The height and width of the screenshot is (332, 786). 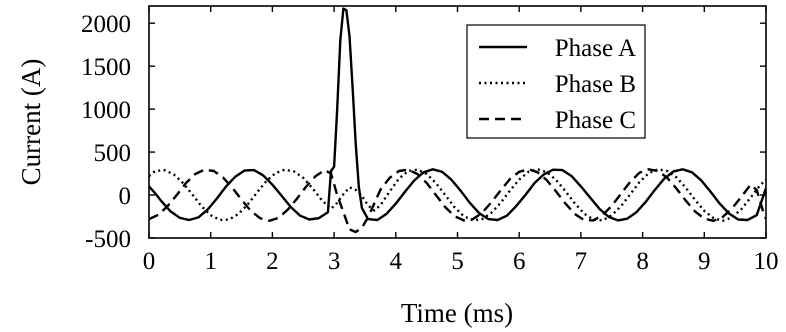 I want to click on x-tick-label: 3, so click(x=334, y=261).